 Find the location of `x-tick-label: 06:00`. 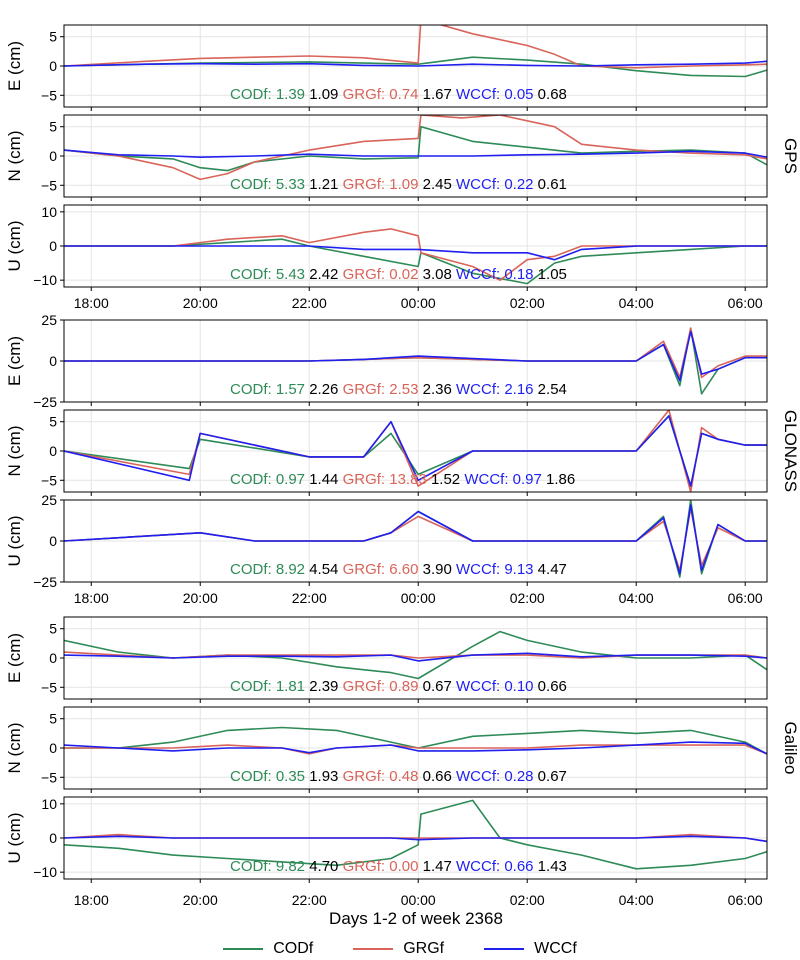

x-tick-label: 06:00 is located at coordinates (745, 303).